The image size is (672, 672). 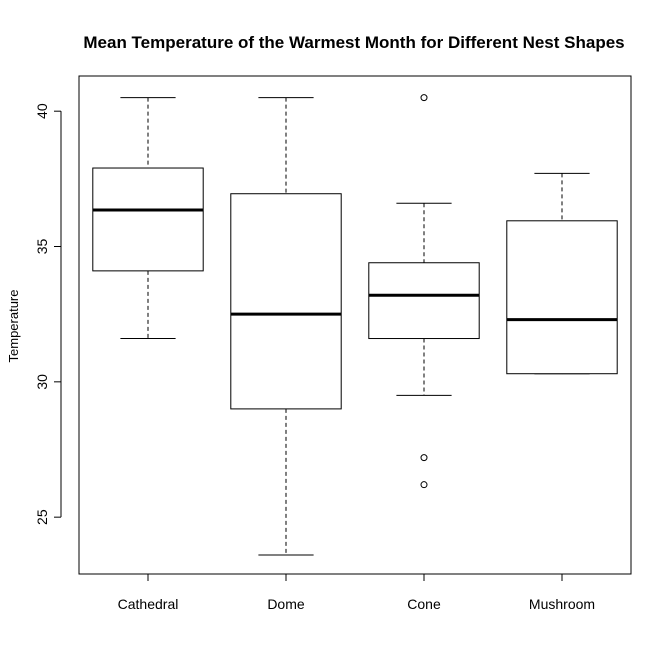 What do you see at coordinates (148, 604) in the screenshot?
I see `x-tick-label: Cathedral` at bounding box center [148, 604].